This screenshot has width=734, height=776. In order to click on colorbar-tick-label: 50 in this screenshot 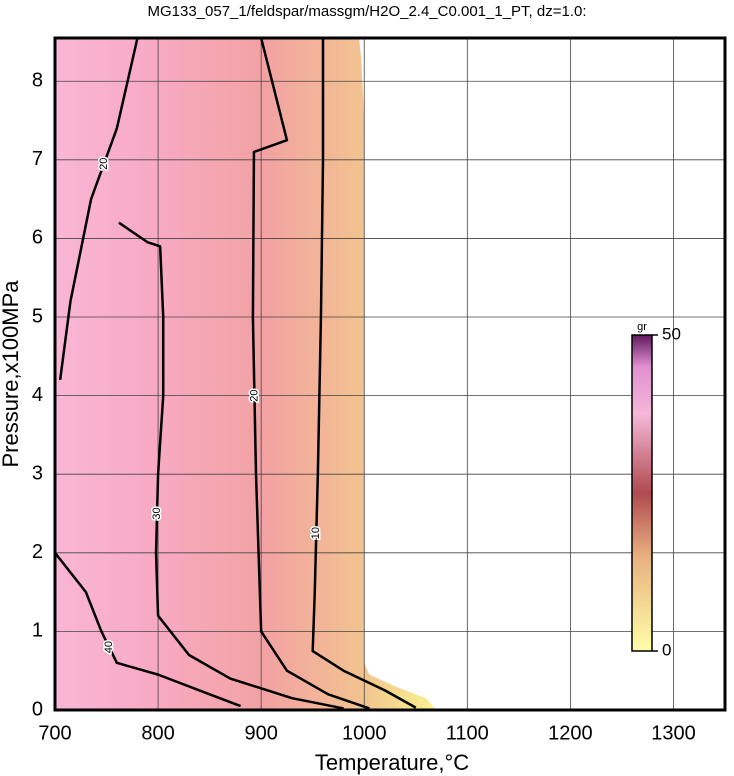, I will do `click(671, 333)`.